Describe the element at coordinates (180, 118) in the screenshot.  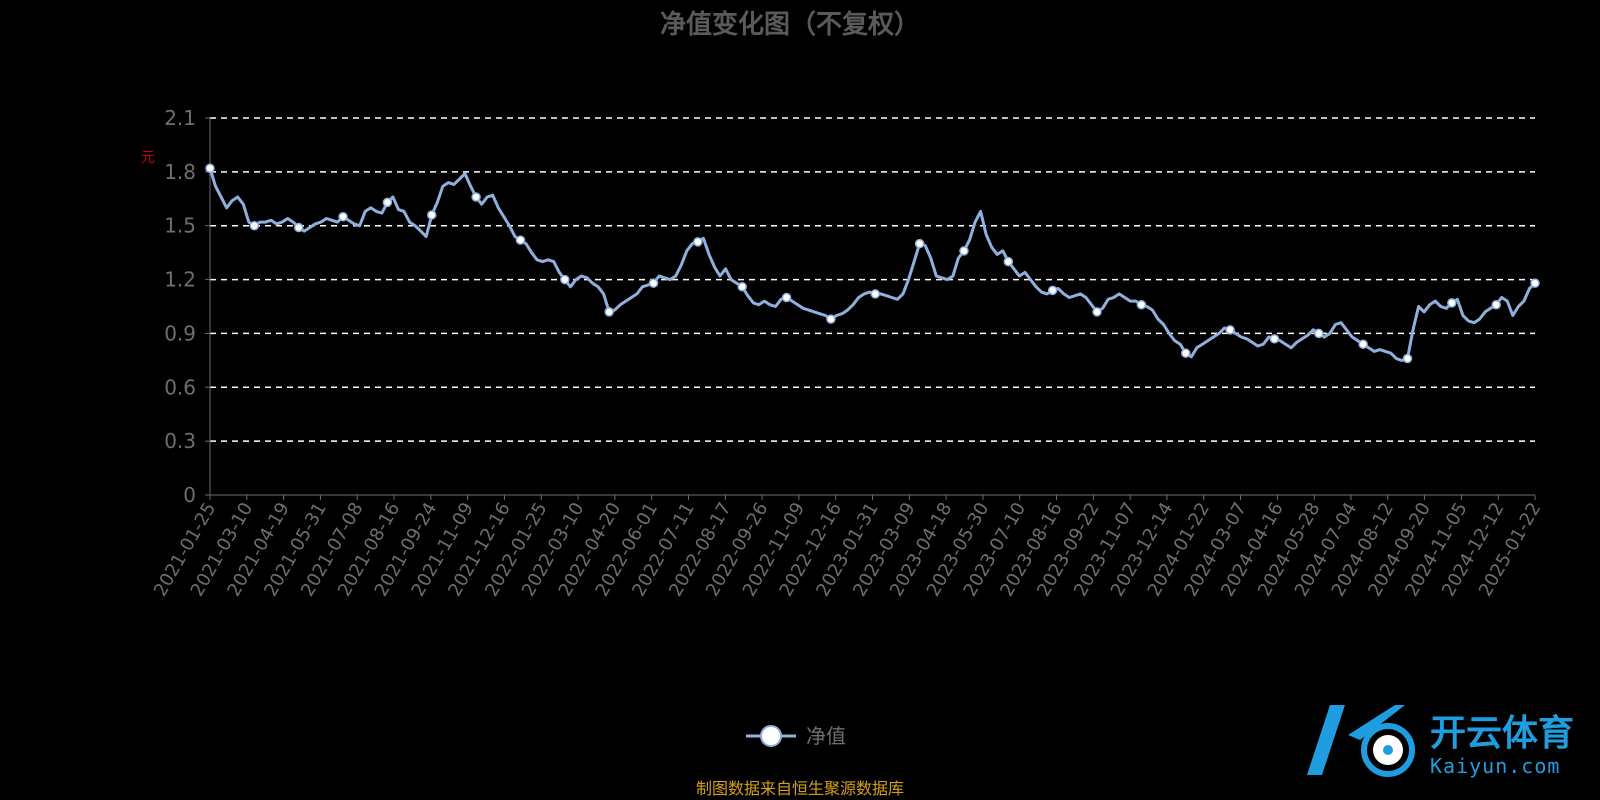
I see `y-tick-label: 2.1` at that location.